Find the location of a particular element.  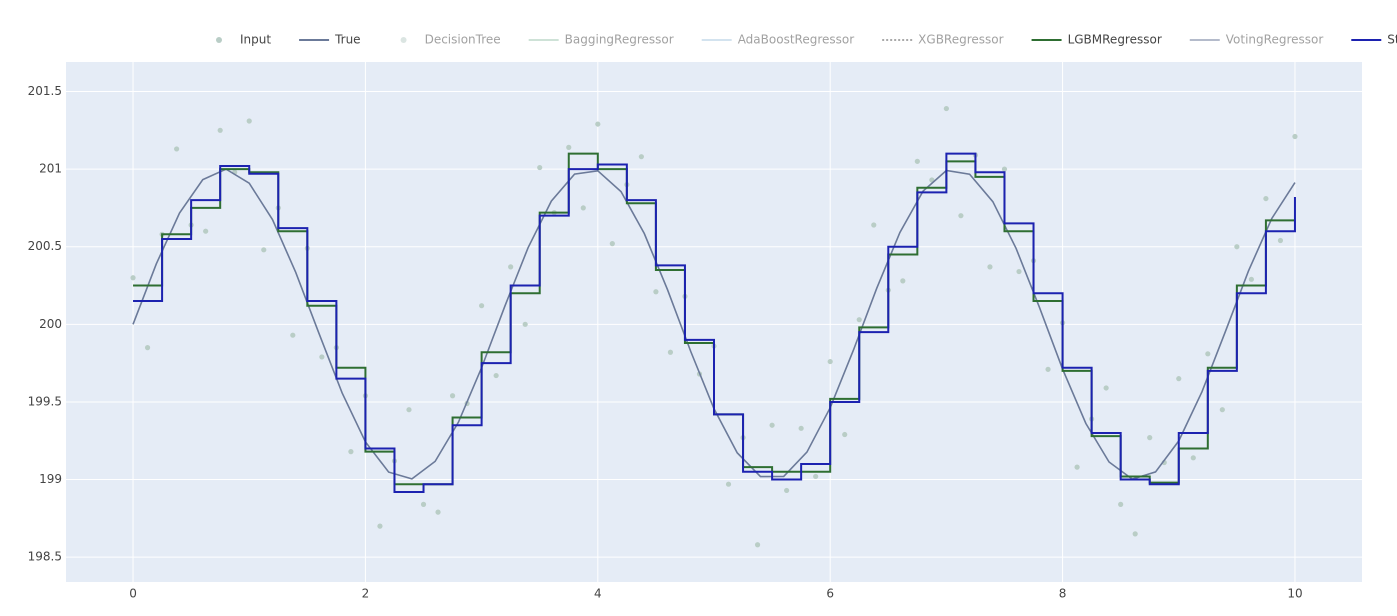

legend-item: VotingRegressor is located at coordinates (1256, 40).